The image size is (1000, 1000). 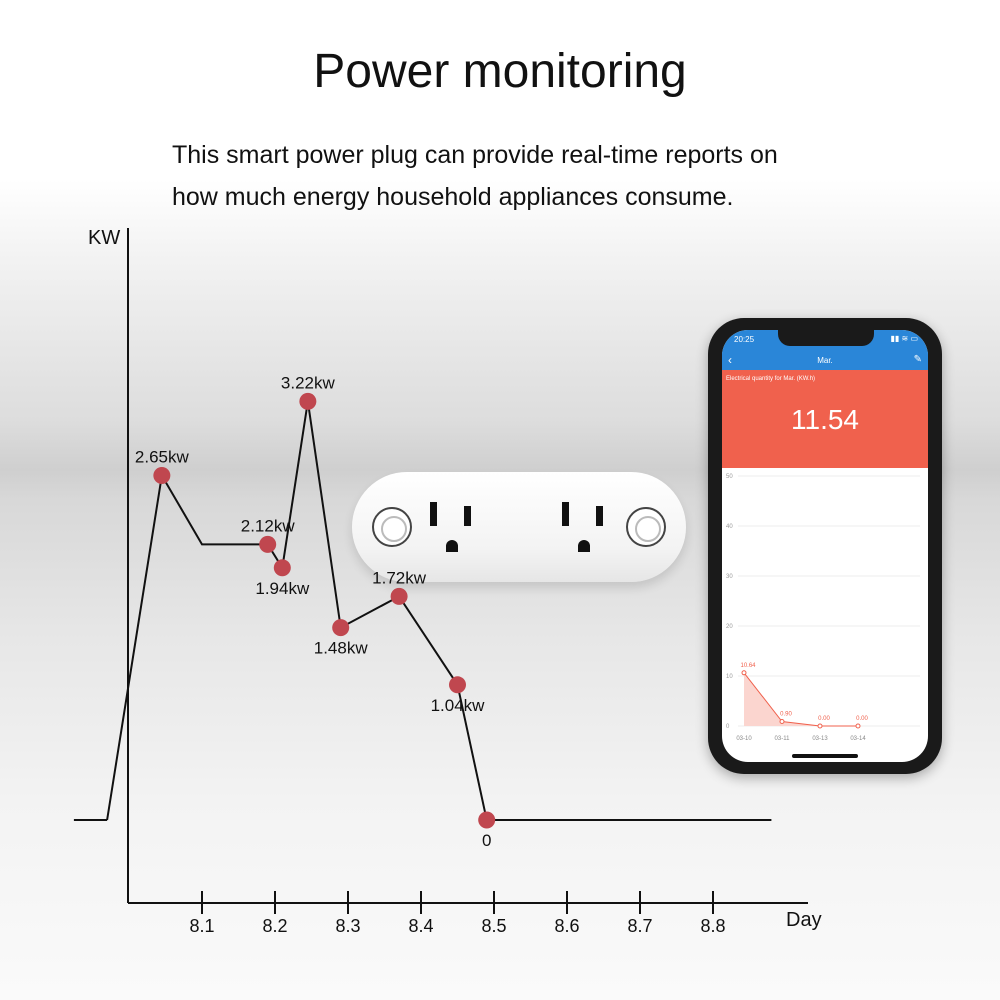 I want to click on x-tick-label: 8.2, so click(x=274, y=926).